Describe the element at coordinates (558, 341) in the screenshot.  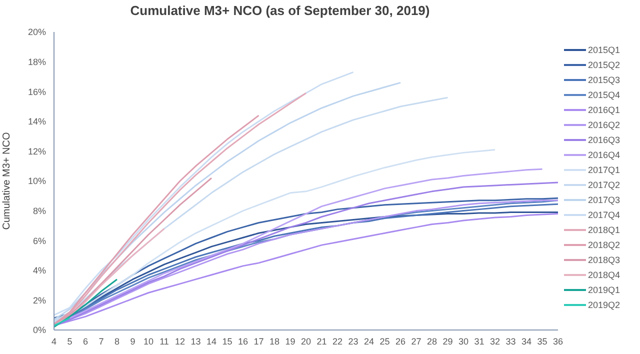
I see `x-tick-label: 36` at that location.